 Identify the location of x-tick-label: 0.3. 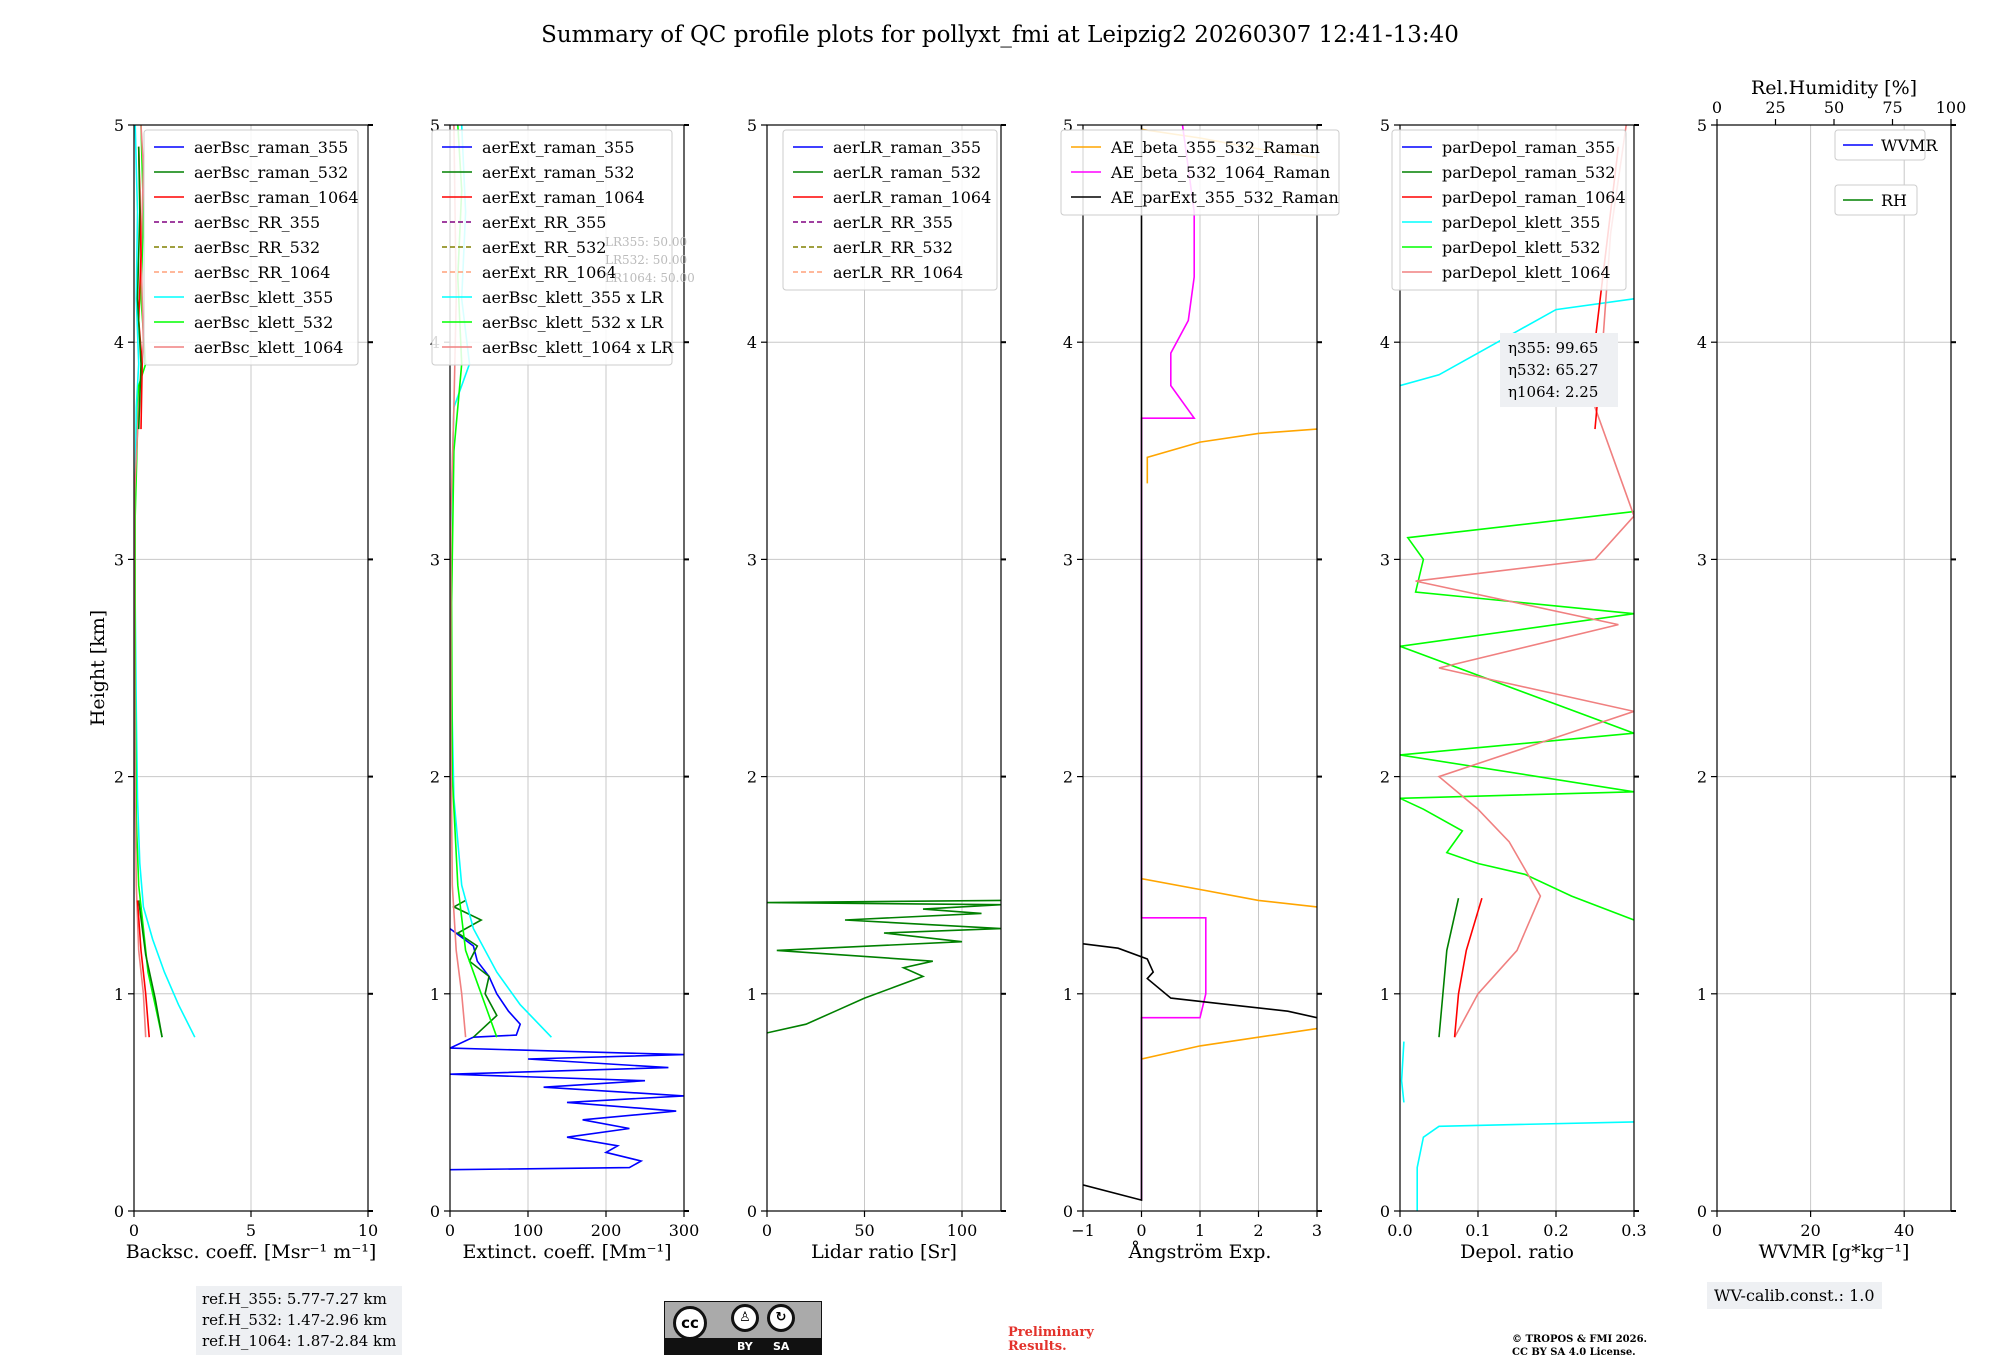
(1633, 1230).